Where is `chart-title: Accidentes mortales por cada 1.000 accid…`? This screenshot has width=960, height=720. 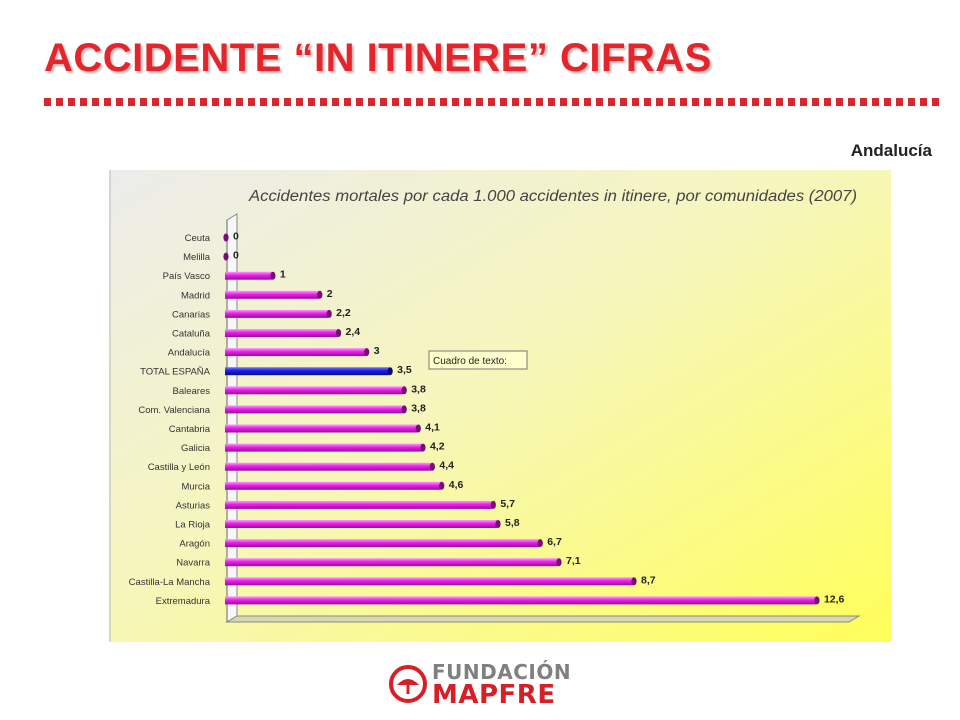 chart-title: Accidentes mortales por cada 1.000 accid… is located at coordinates (552, 196).